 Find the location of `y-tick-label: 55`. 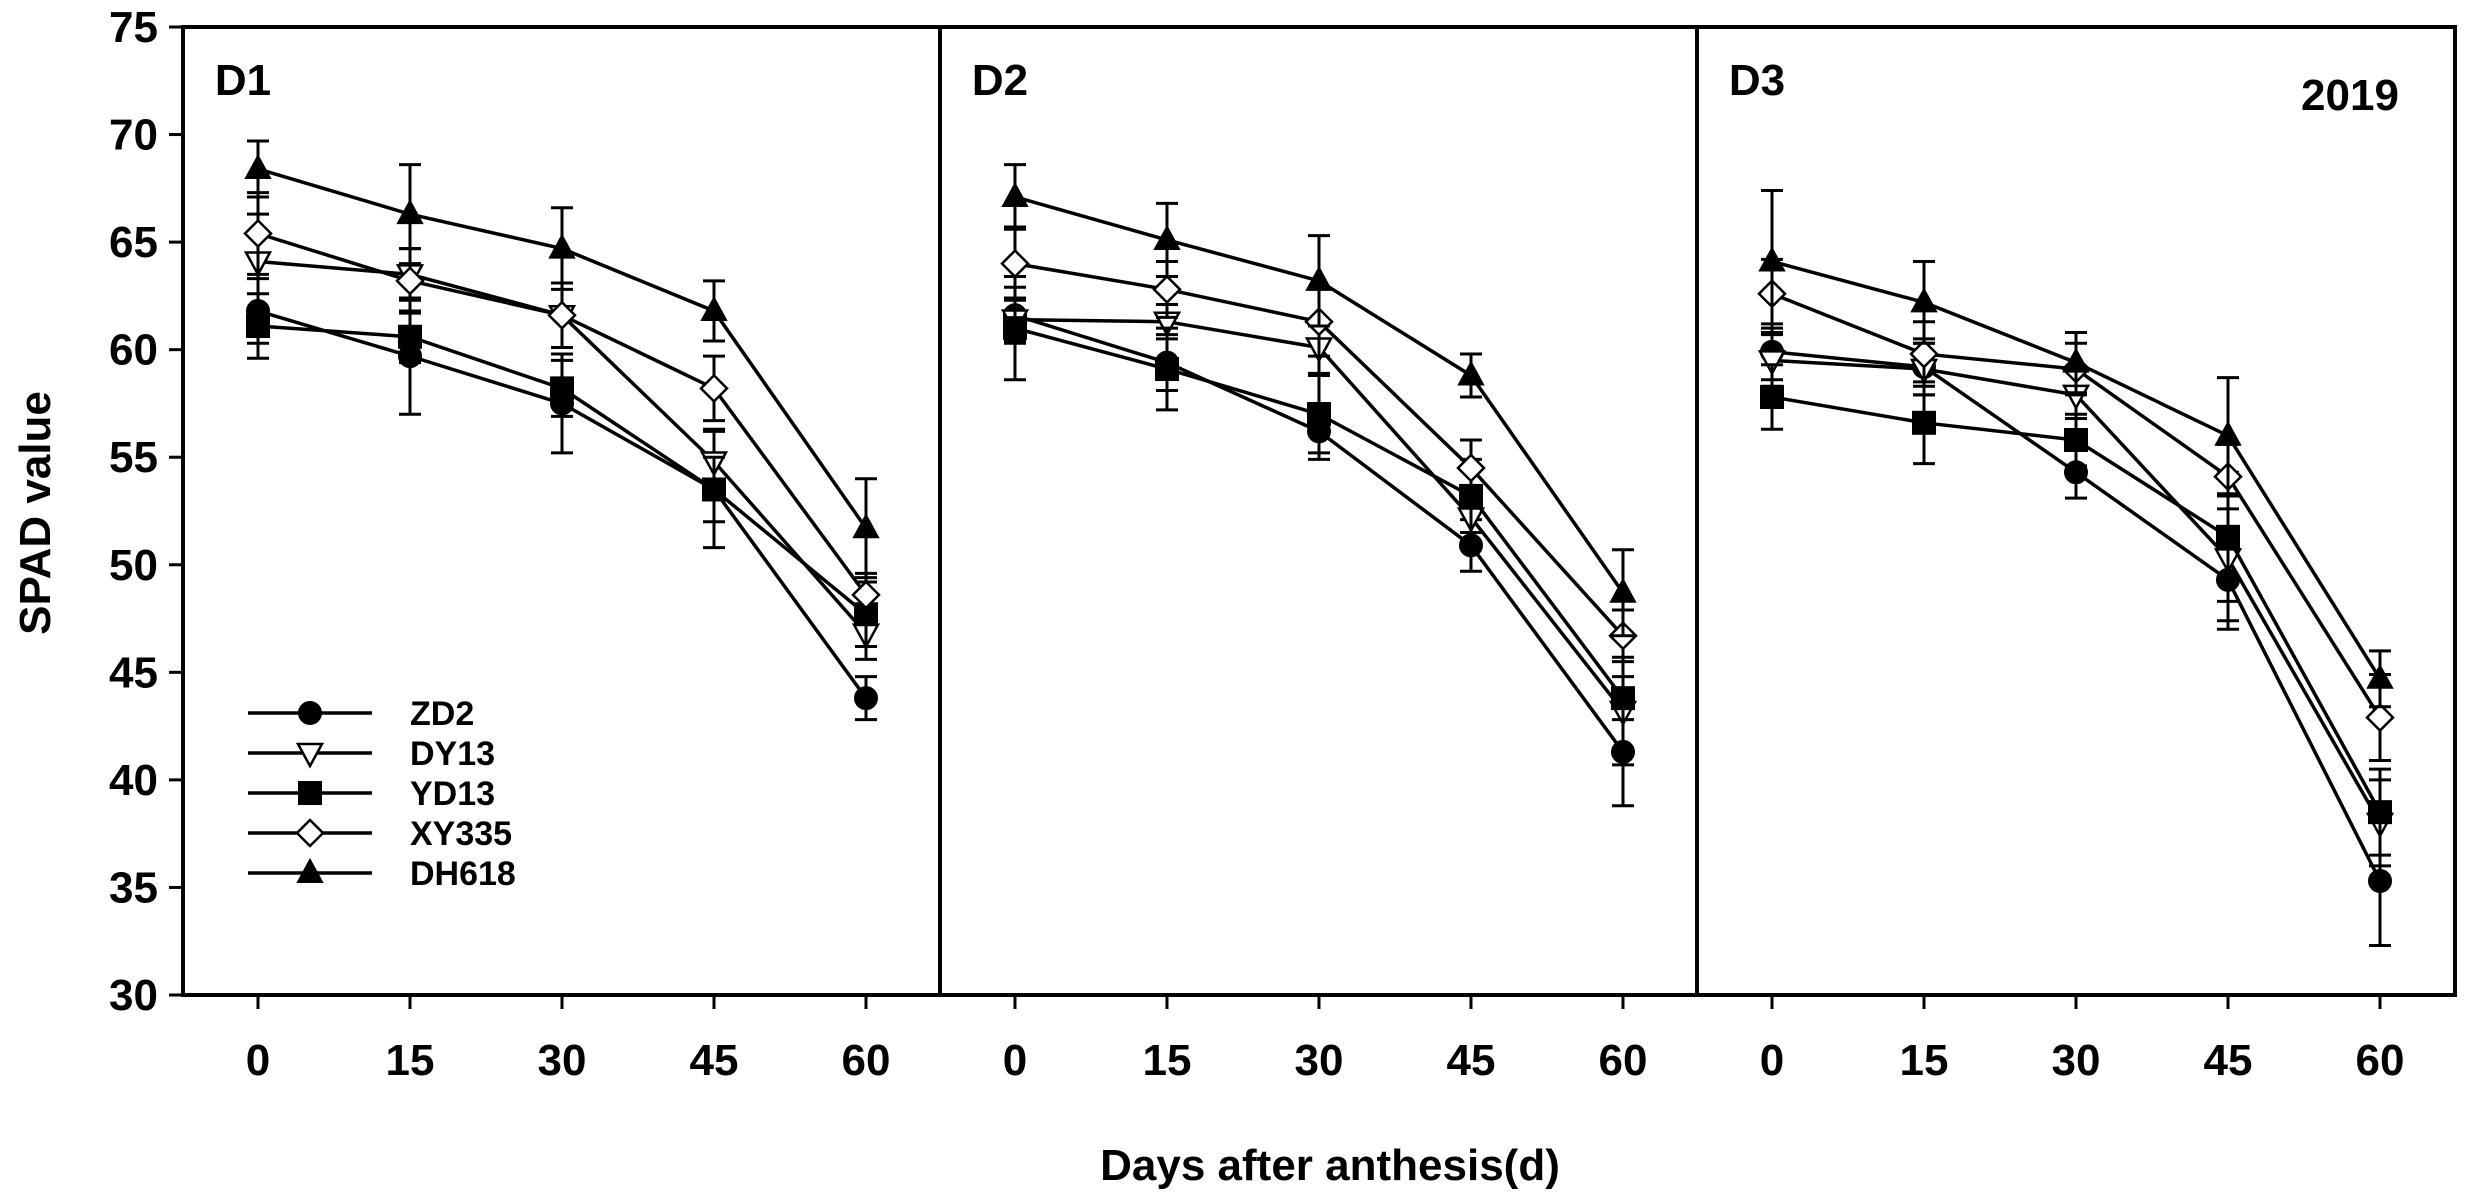

y-tick-label: 55 is located at coordinates (133, 457).